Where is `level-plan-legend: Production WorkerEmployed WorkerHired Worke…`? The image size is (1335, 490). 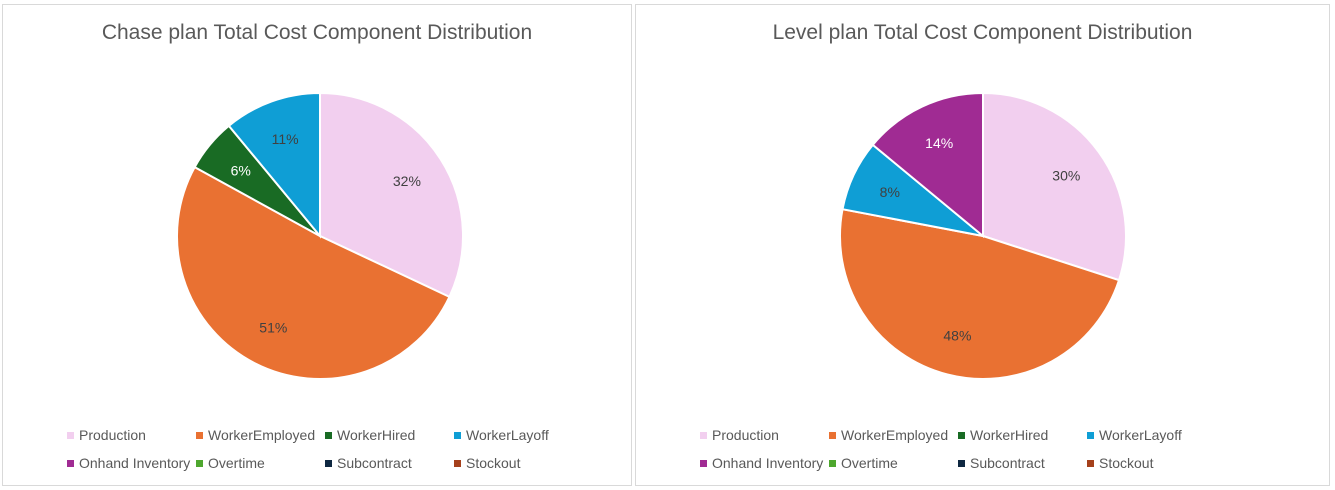
level-plan-legend: Production WorkerEmployed WorkerHired Worke… is located at coordinates (958, 449).